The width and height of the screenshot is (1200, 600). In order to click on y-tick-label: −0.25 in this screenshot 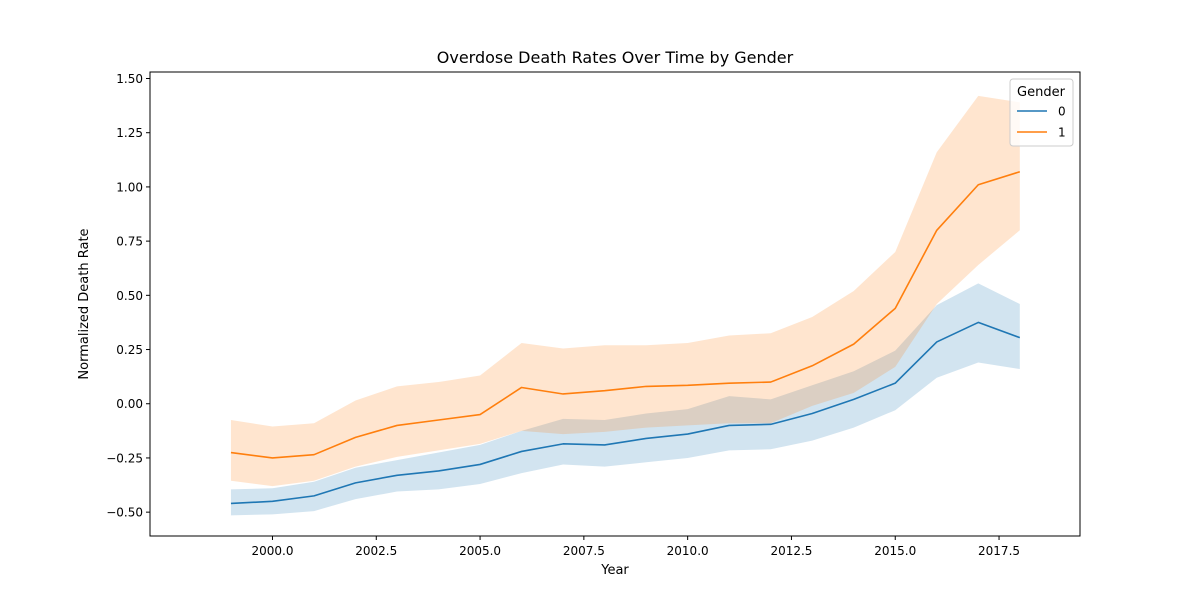, I will do `click(124, 458)`.